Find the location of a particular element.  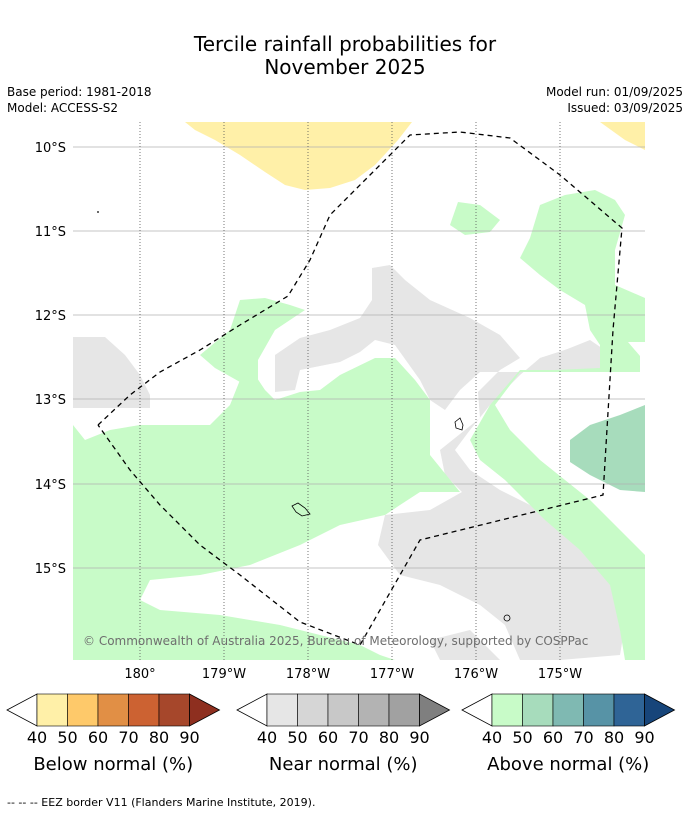

above-normal-region-small is located at coordinates (475, 218).